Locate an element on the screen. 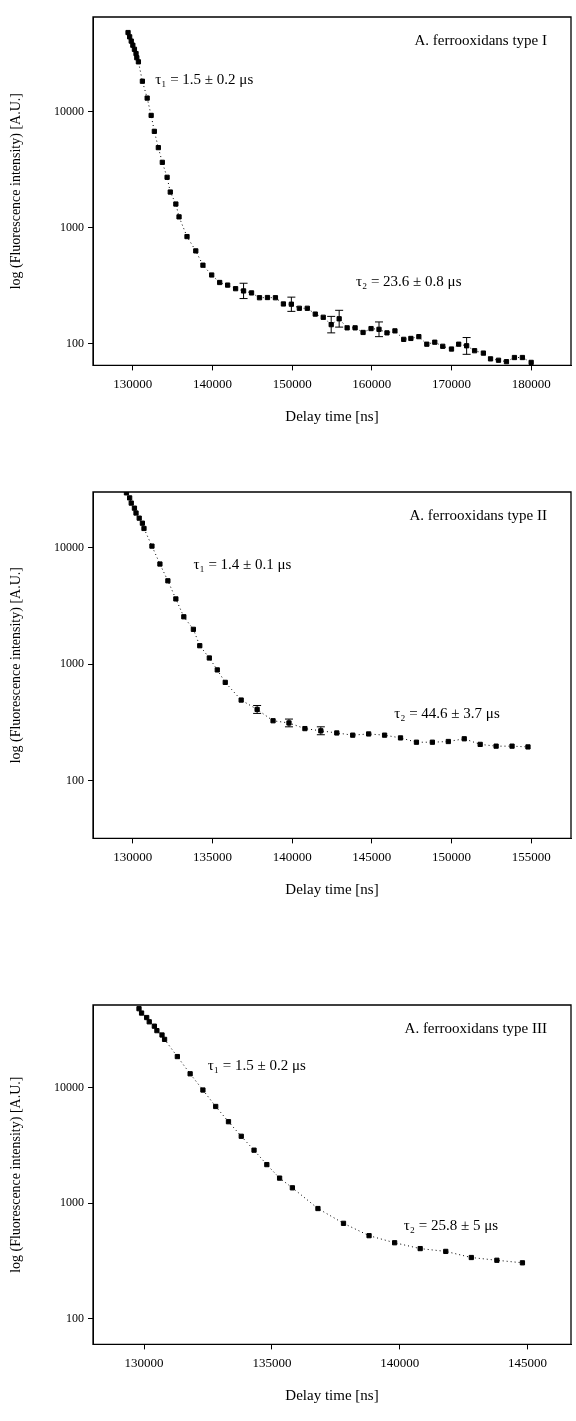 The image size is (576, 1421). text: A. ferrooxidans type III is located at coordinates (475, 1027).